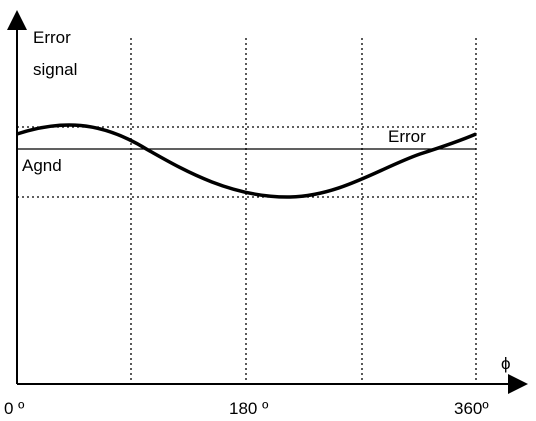 The width and height of the screenshot is (536, 421). What do you see at coordinates (506, 363) in the screenshot?
I see `x-axis-label-phi: ϕ` at bounding box center [506, 363].